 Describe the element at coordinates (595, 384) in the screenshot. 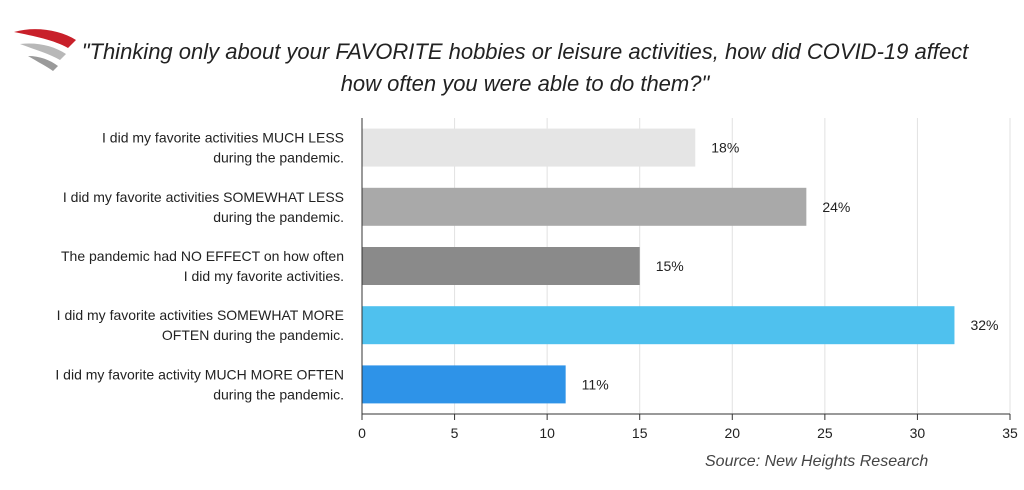

I see `bar-value-label: 11%` at that location.